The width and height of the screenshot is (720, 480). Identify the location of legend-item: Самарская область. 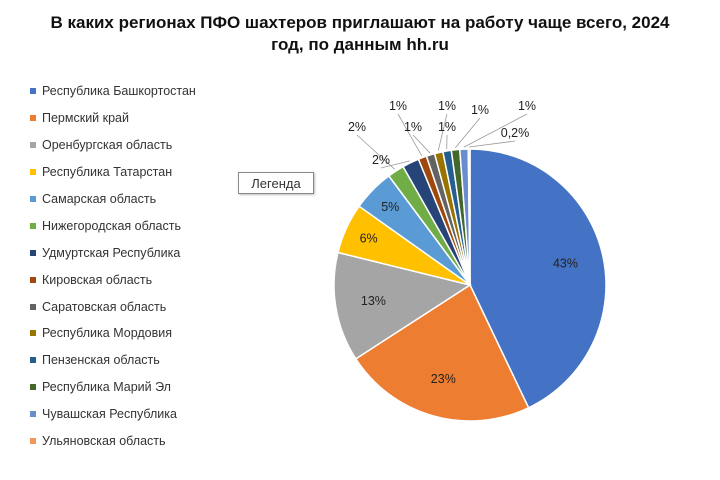
(150, 199).